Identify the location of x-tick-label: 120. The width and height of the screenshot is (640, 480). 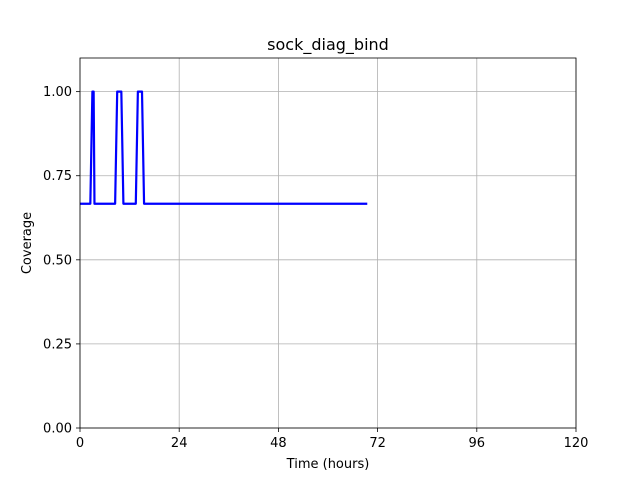
(576, 443).